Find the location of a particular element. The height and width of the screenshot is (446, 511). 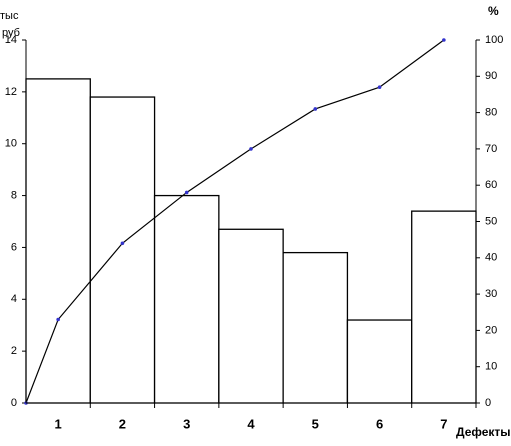

y-tick-label: 0 is located at coordinates (14, 403).